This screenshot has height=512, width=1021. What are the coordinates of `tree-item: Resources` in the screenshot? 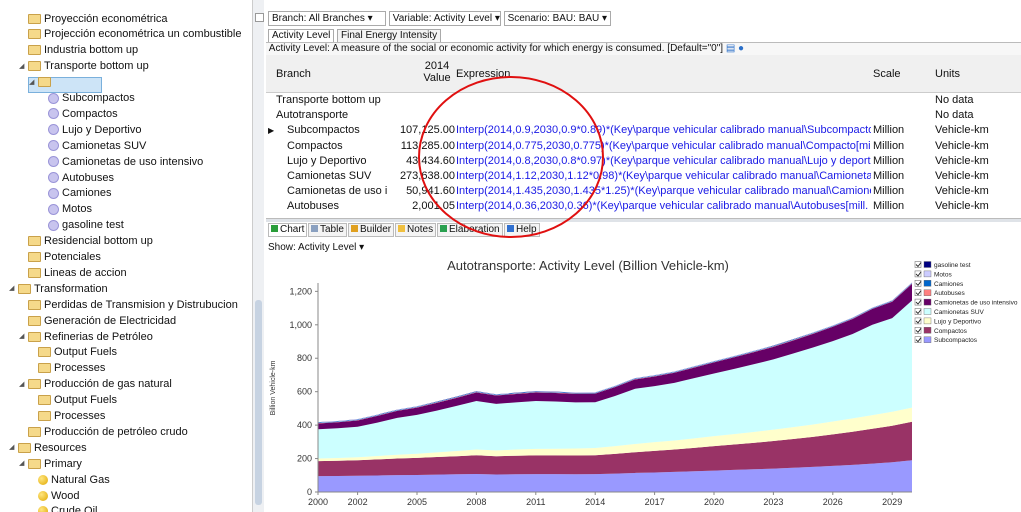 It's located at (52, 448).